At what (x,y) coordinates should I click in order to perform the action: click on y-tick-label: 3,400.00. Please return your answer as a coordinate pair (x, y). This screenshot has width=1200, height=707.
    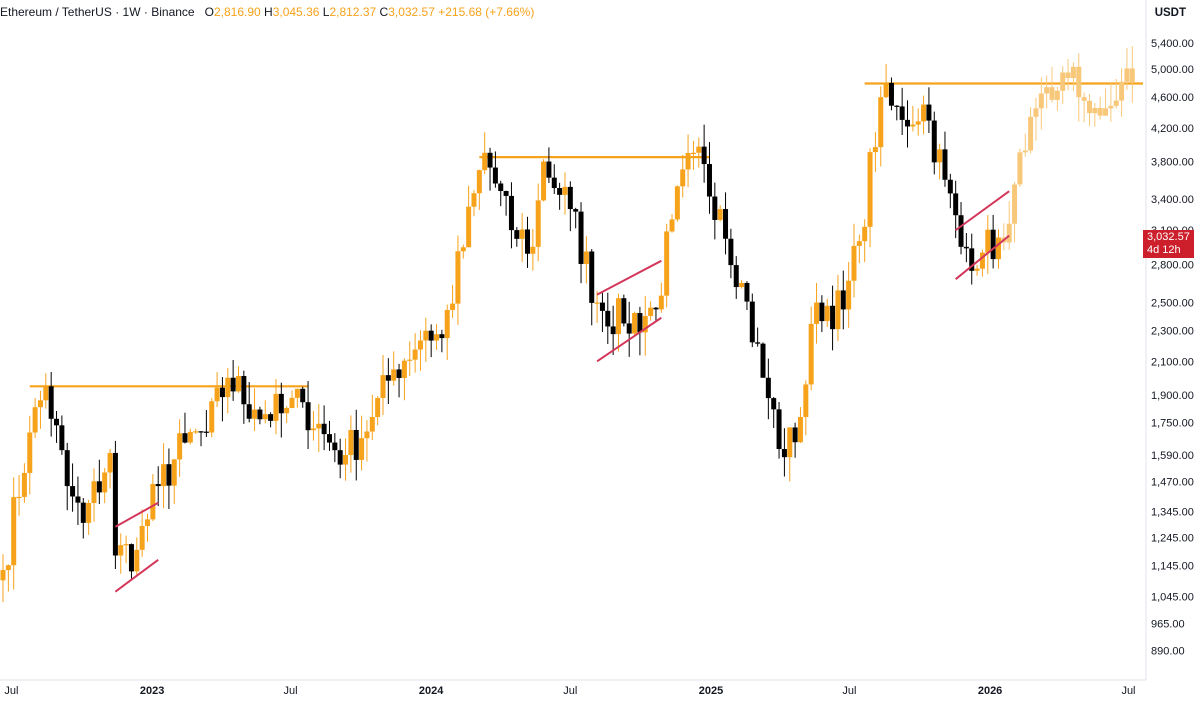
    Looking at the image, I should click on (1172, 200).